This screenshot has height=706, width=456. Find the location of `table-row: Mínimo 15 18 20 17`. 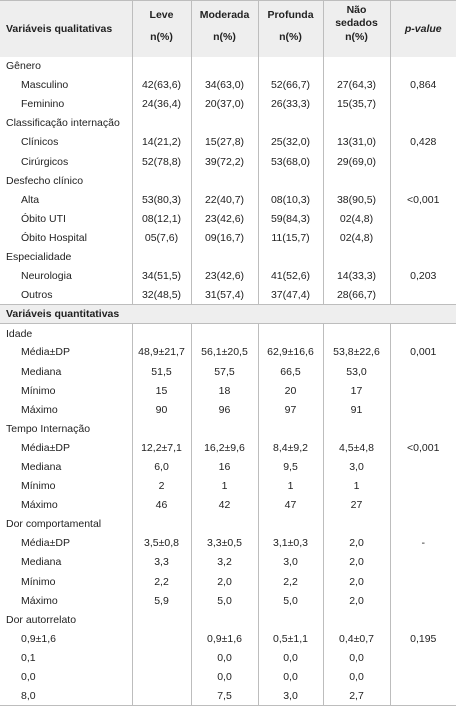

table-row: Mínimo 15 18 20 17 is located at coordinates (228, 391).